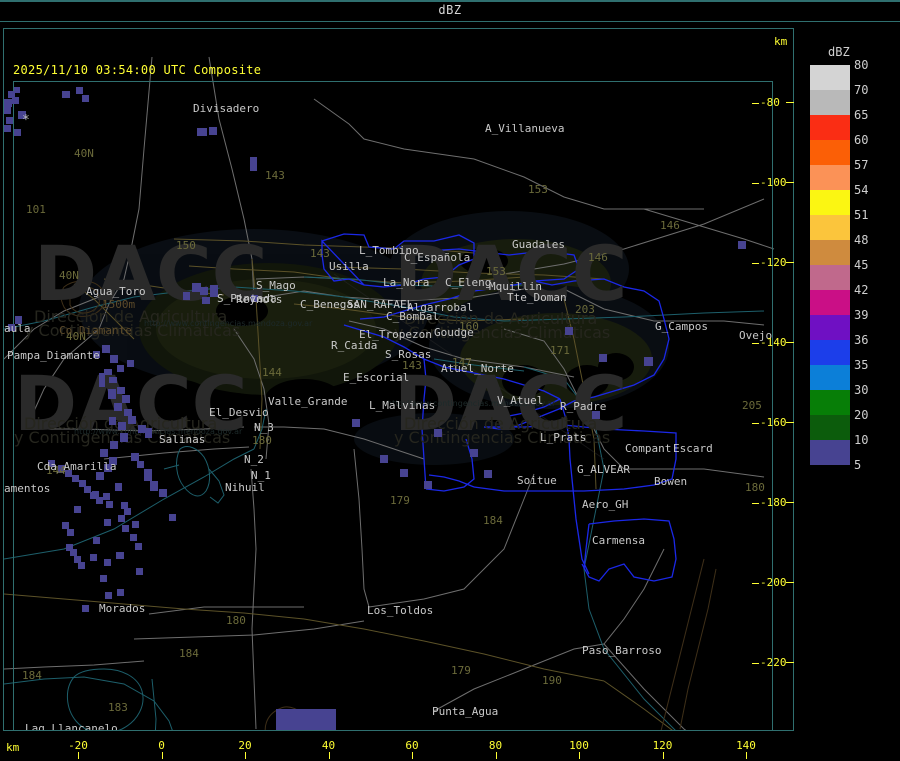 The image size is (900, 761). I want to click on colorbar-tick: 20, so click(861, 415).